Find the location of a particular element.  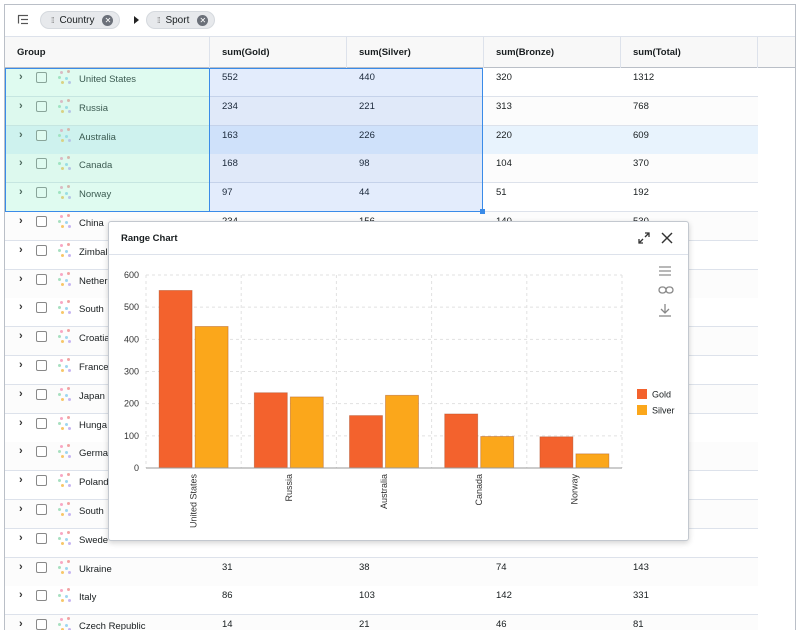

legend-swatch-gold is located at coordinates (642, 394).